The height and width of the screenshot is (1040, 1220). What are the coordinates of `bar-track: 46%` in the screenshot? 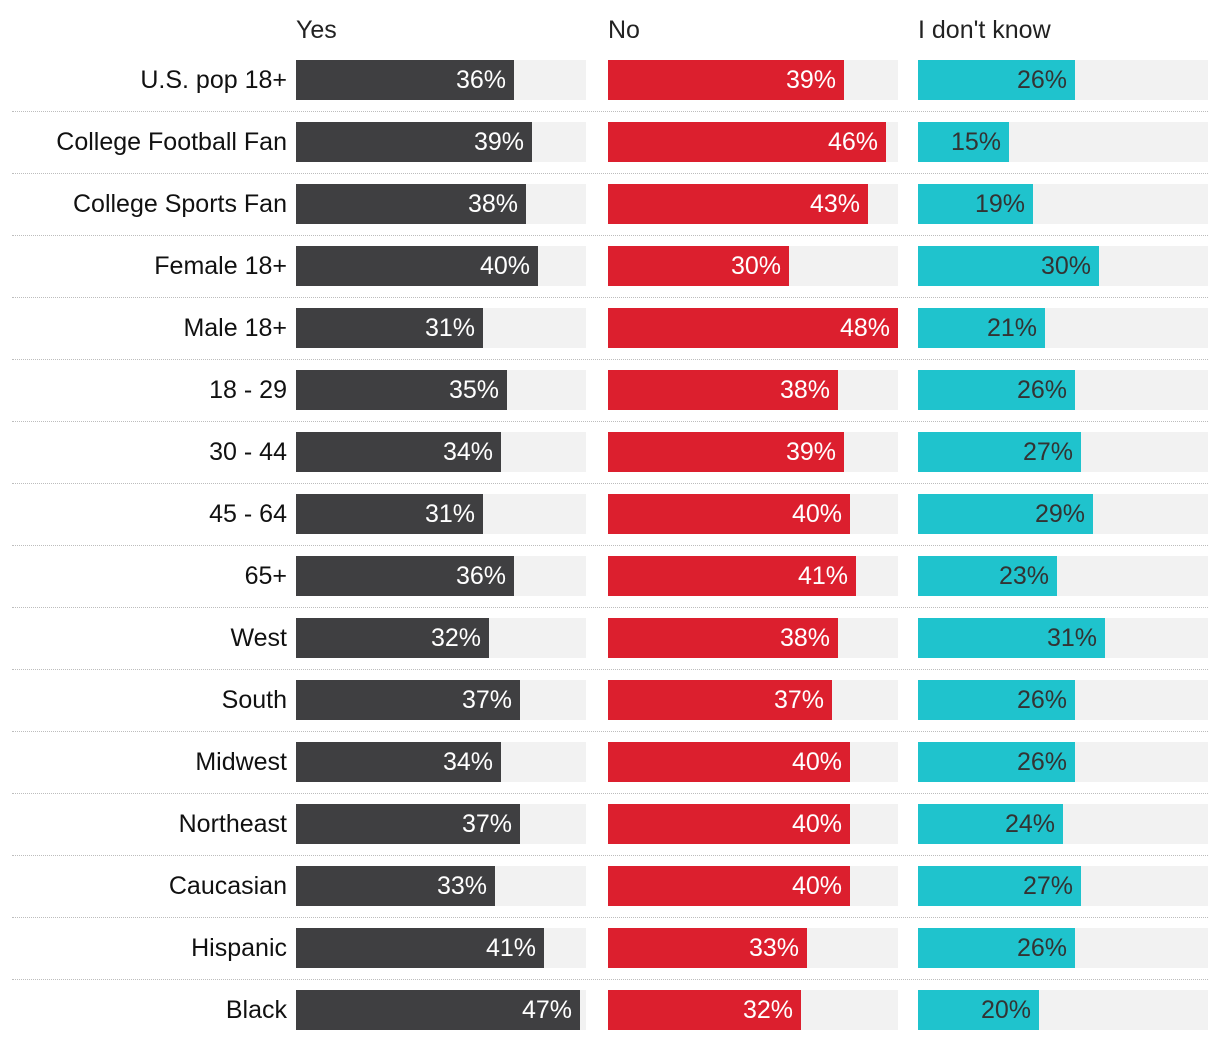 It's located at (753, 142).